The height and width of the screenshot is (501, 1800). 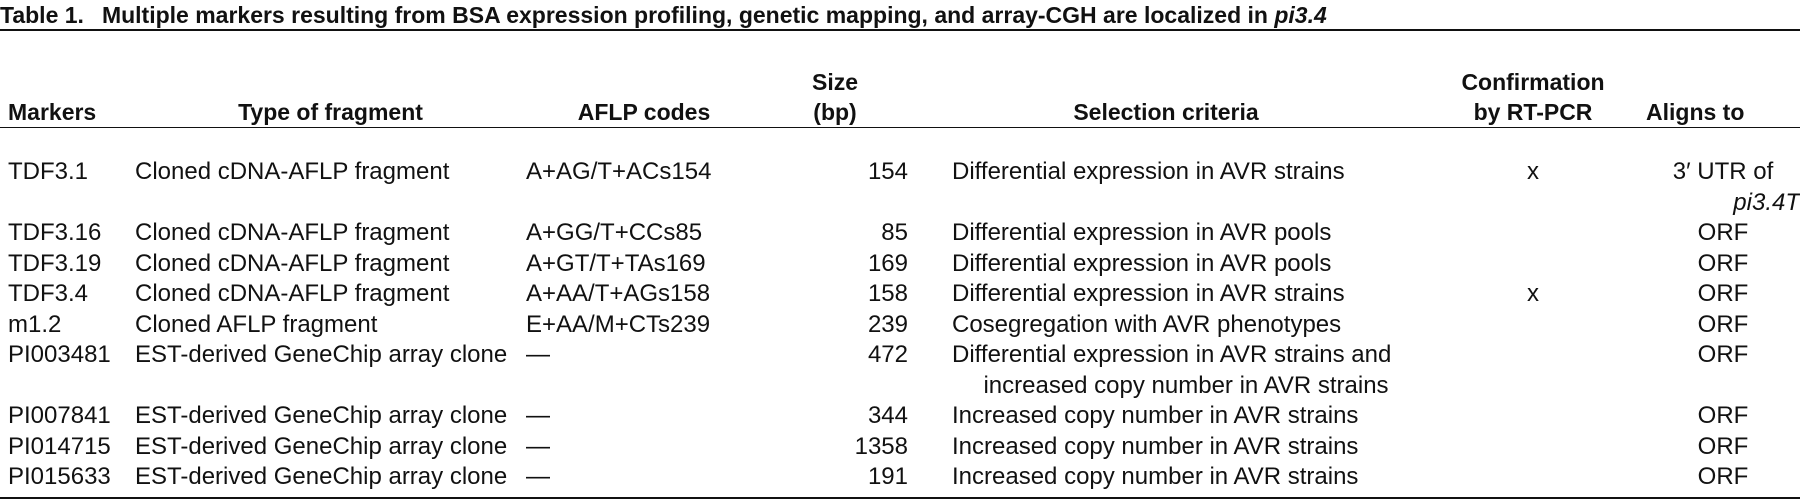 I want to click on cell-marker: TDF3.1, so click(x=67, y=180).